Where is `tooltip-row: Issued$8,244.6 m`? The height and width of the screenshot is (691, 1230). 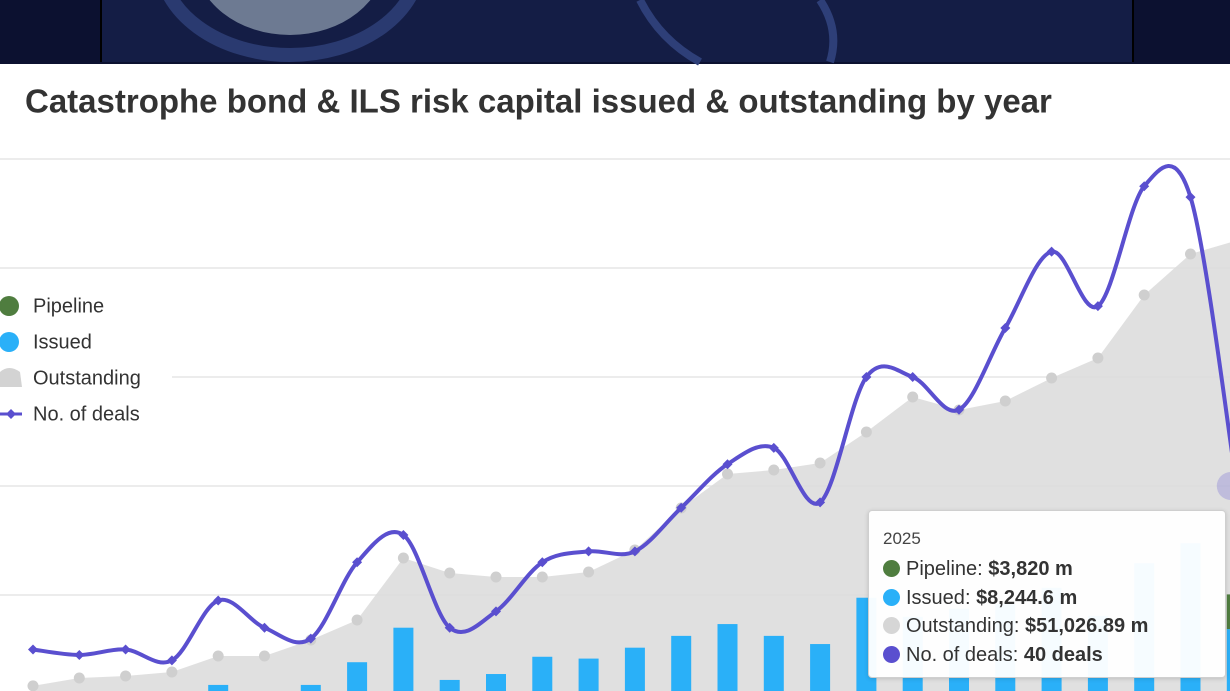 tooltip-row: Issued$8,244.6 m is located at coordinates (1054, 598).